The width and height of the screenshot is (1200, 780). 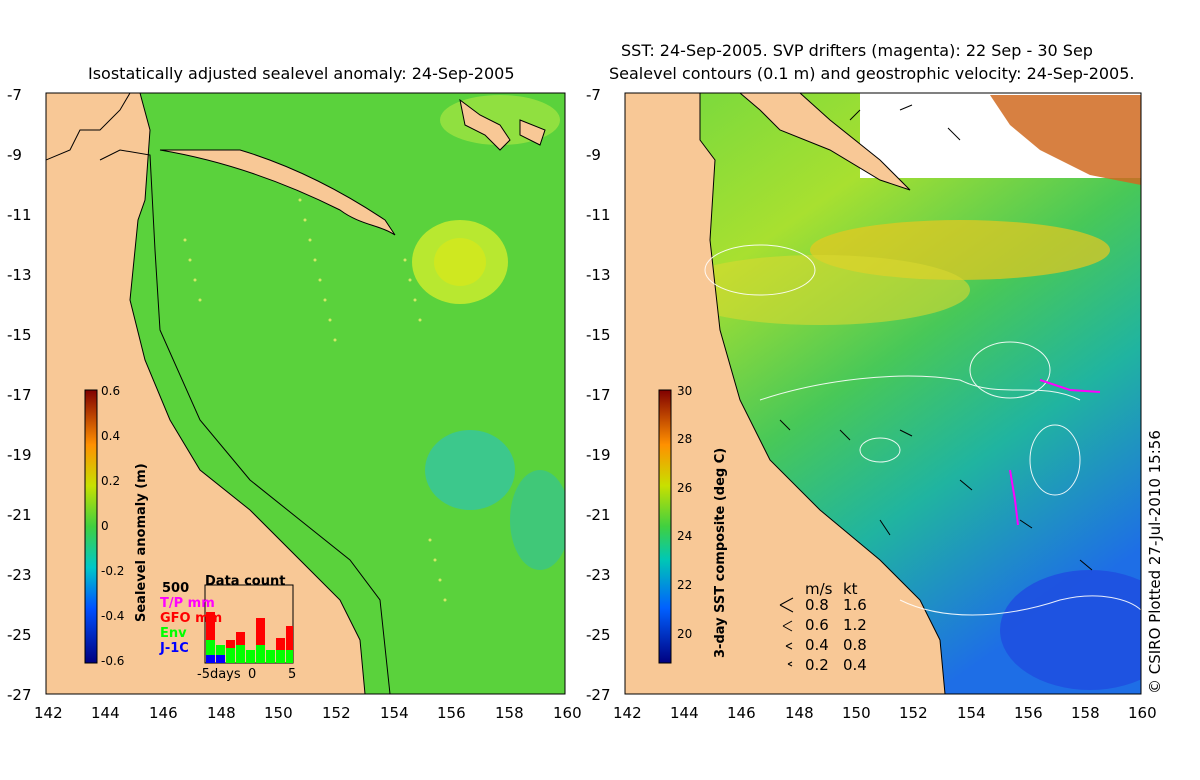 I want to click on warm-sst-patch, so click(x=1065, y=140).